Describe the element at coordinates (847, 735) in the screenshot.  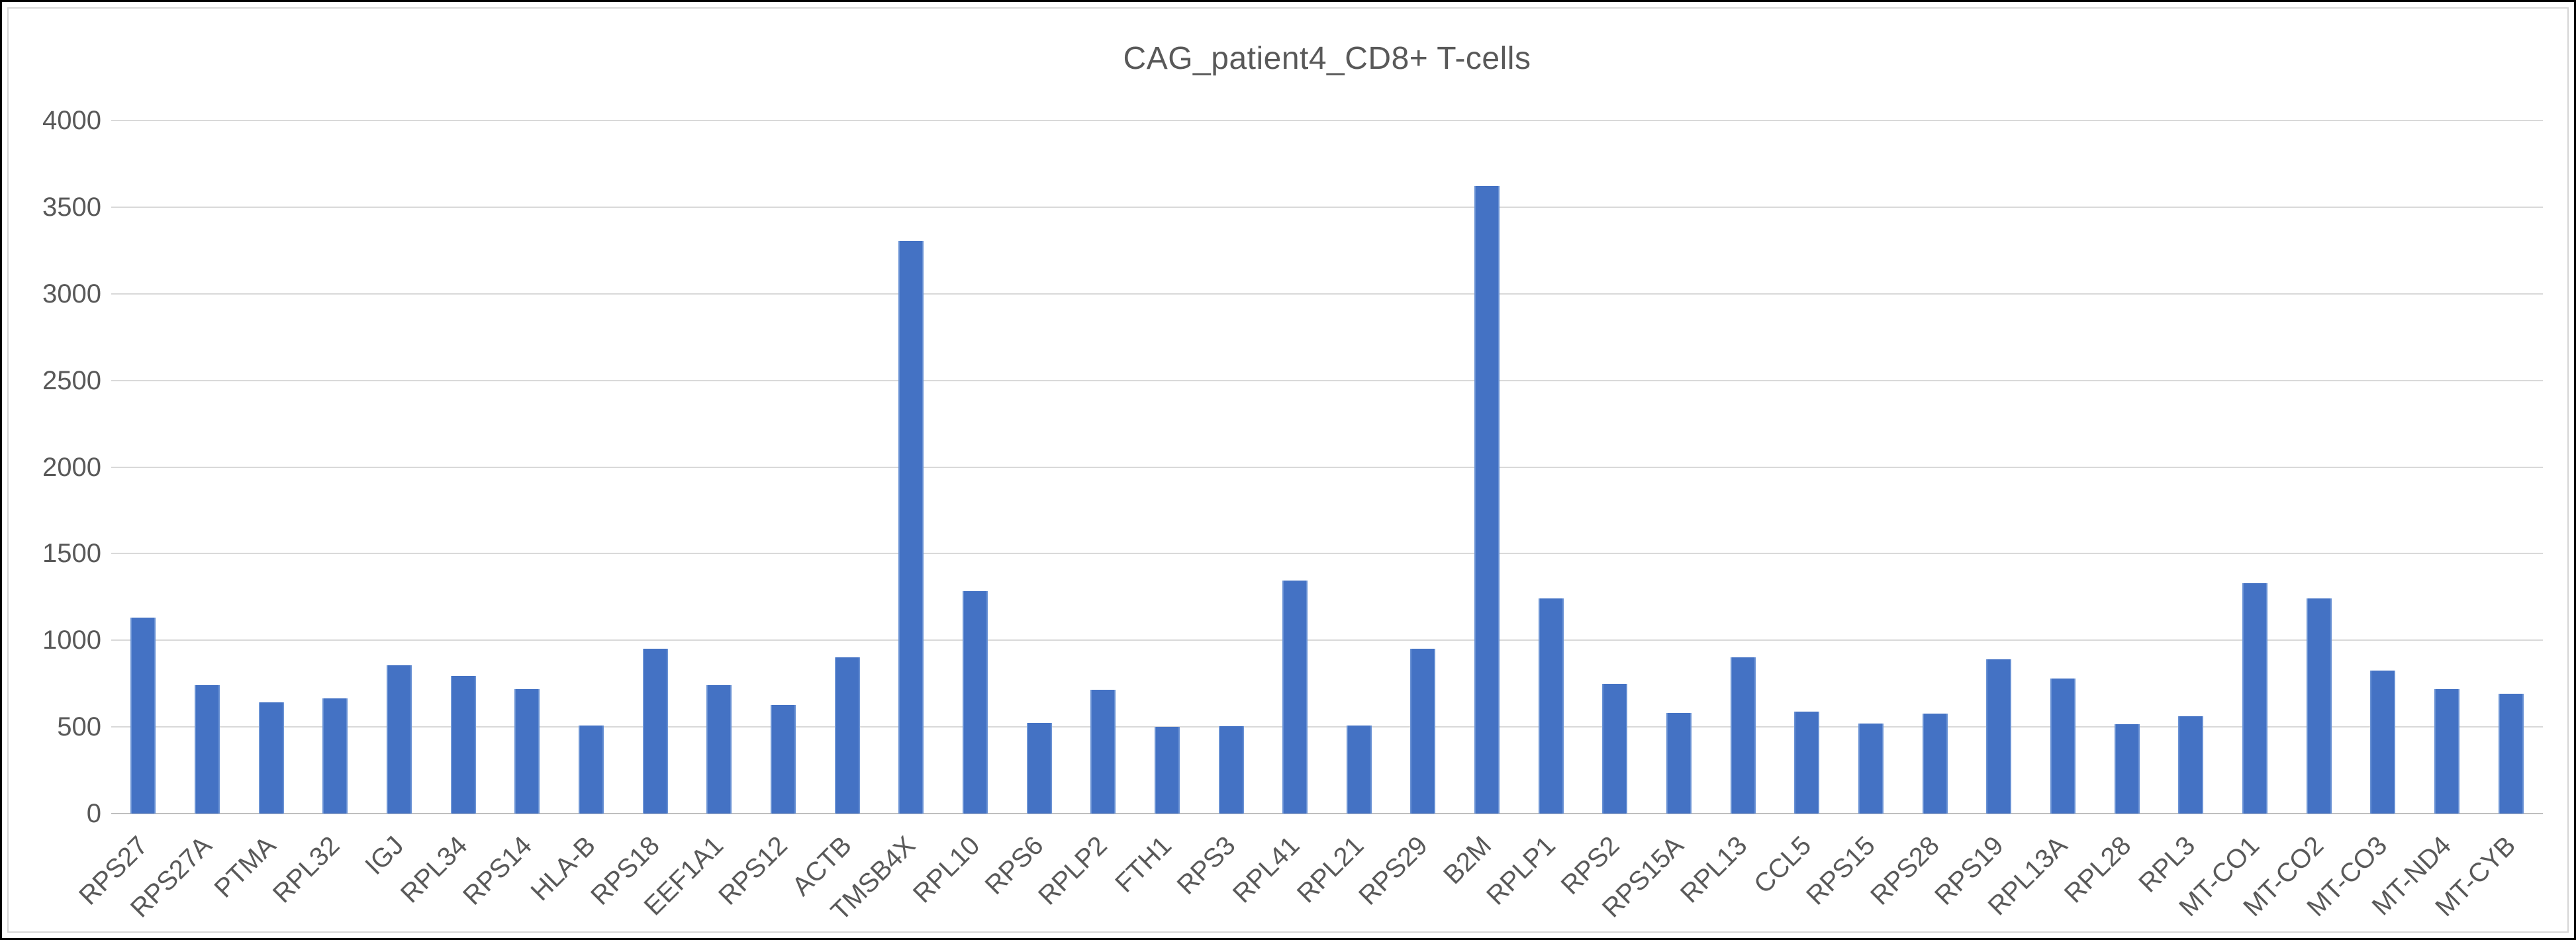
I see `bar-ACTB` at that location.